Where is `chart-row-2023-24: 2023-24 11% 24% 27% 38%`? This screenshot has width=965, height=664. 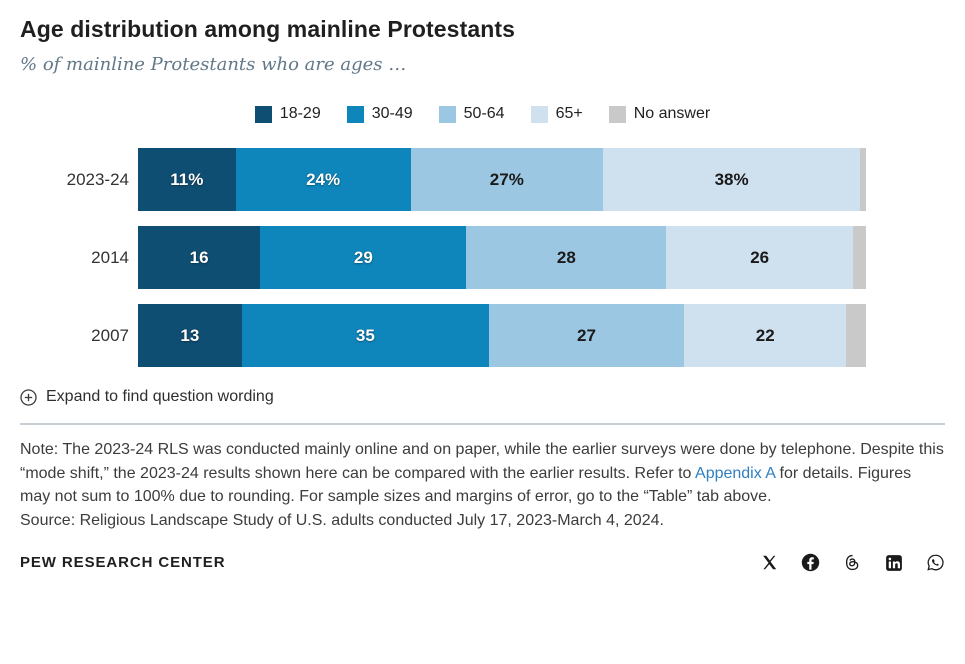
chart-row-2023-24: 2023-24 11% 24% 27% 38% is located at coordinates (443, 179).